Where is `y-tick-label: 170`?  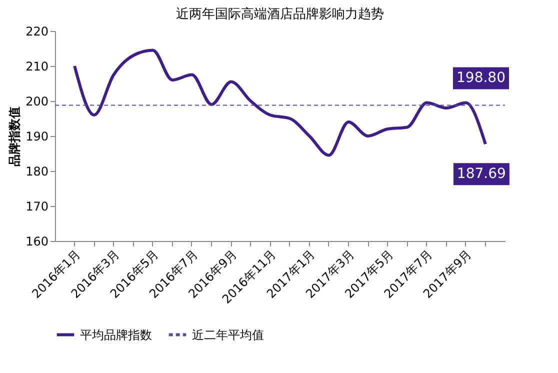
y-tick-label: 170 is located at coordinates (37, 207).